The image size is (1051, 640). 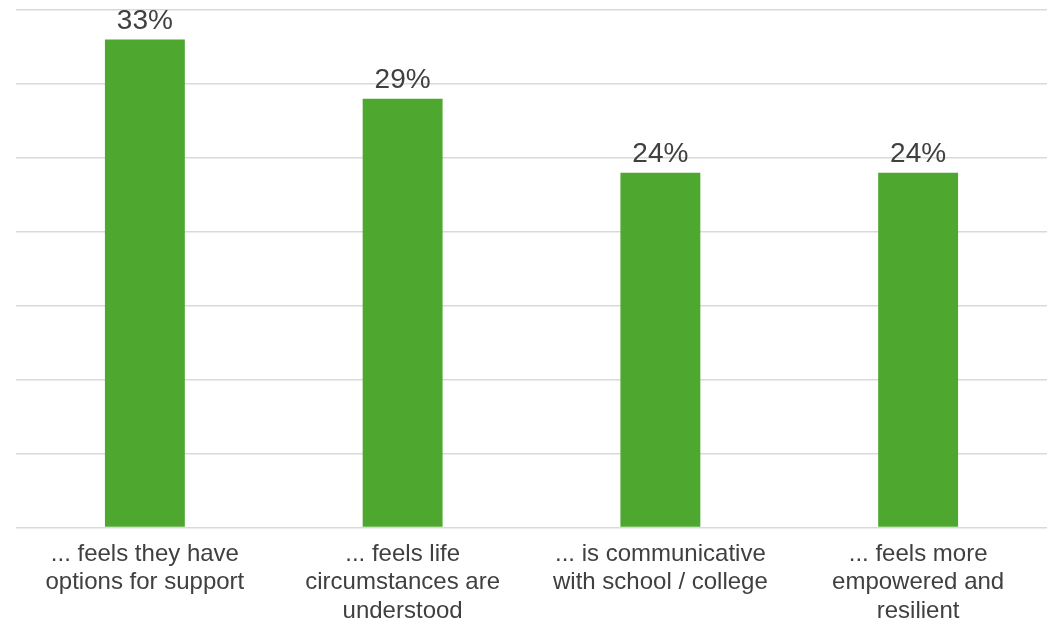 I want to click on x-tick-label: ... feels more empowered and resilient, so click(x=918, y=581).